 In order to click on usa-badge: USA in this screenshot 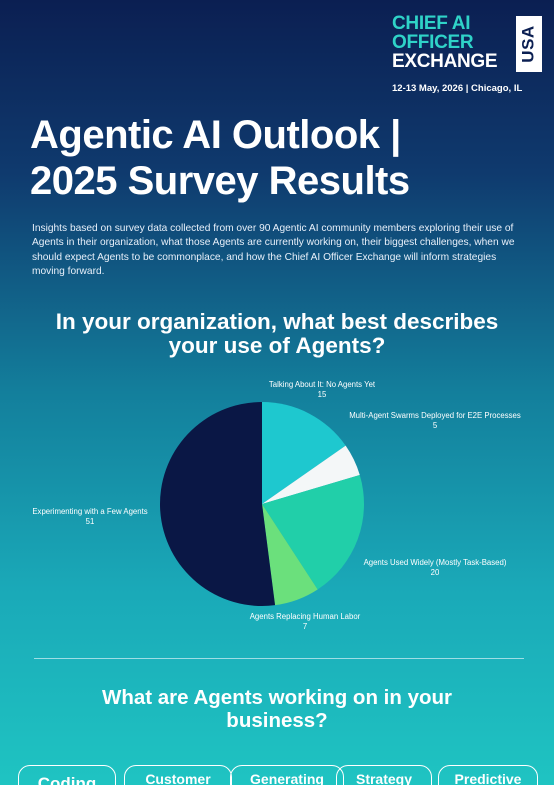, I will do `click(529, 44)`.